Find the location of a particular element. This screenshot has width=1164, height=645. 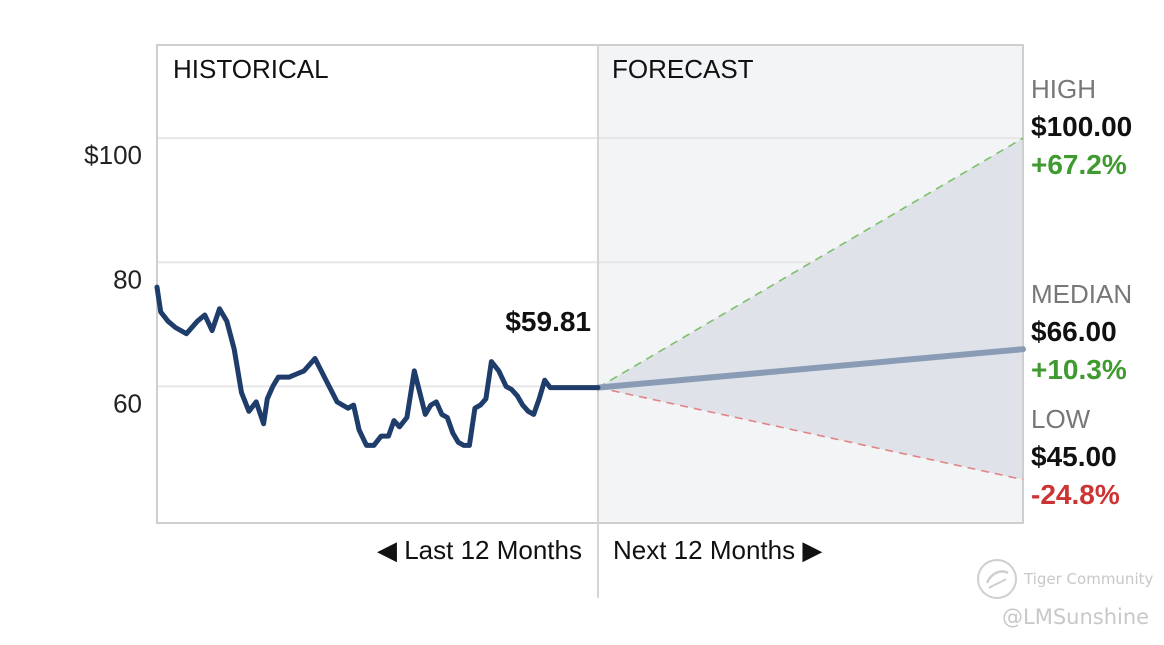

high-title: HIGH is located at coordinates (1063, 89).